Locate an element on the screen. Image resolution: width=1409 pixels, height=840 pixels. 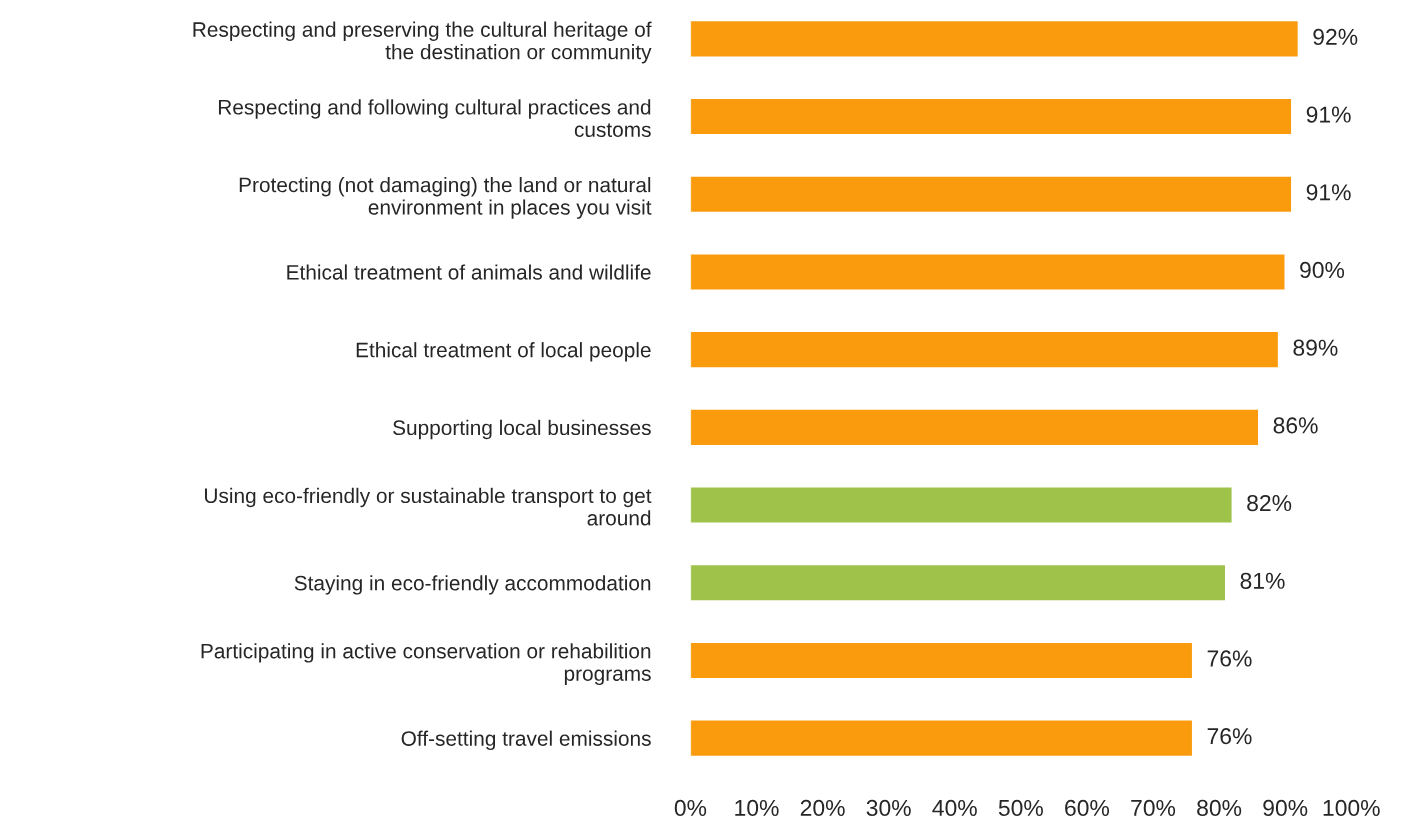
x-tick-label: 10% is located at coordinates (757, 808).